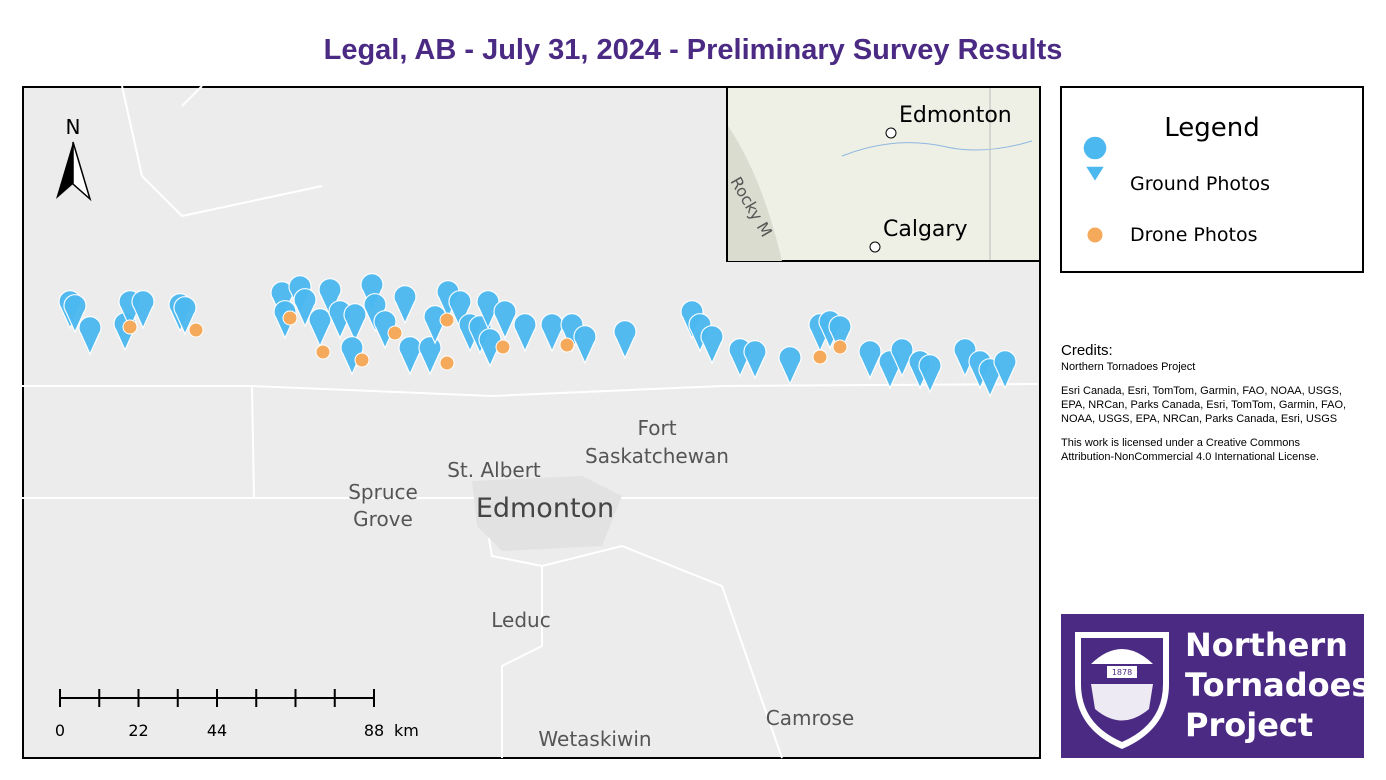  I want to click on logo: 1878 Northern Tornadoes Project, so click(1212, 686).